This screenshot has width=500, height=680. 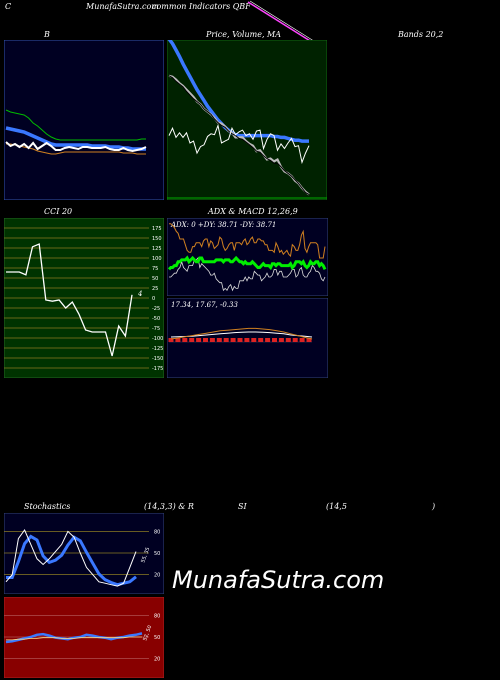 I want to click on adx-green-line, so click(x=247, y=263).